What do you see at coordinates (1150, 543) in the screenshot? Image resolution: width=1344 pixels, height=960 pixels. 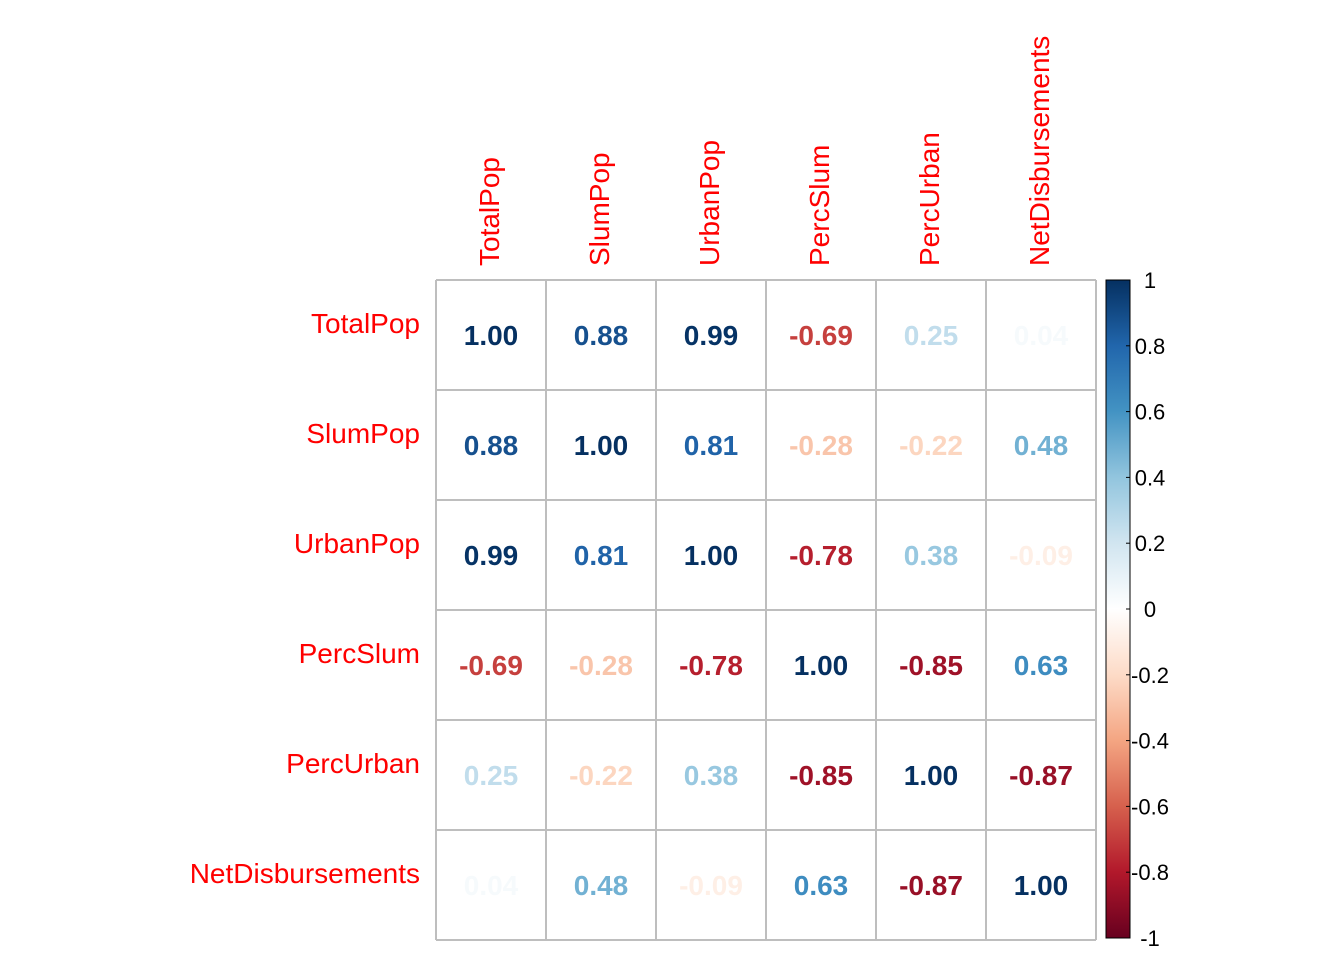 I see `colorbar-tick-label: 0.2` at bounding box center [1150, 543].